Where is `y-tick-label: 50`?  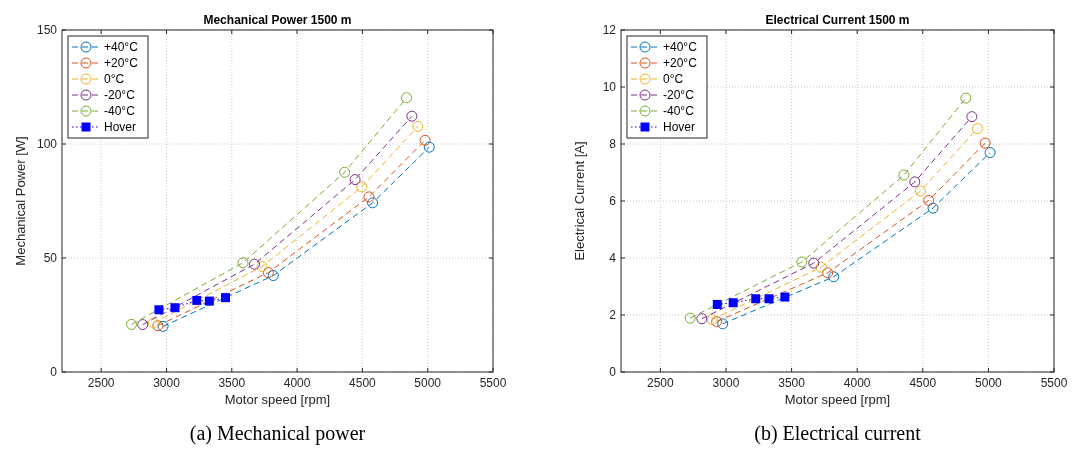 y-tick-label: 50 is located at coordinates (50, 258).